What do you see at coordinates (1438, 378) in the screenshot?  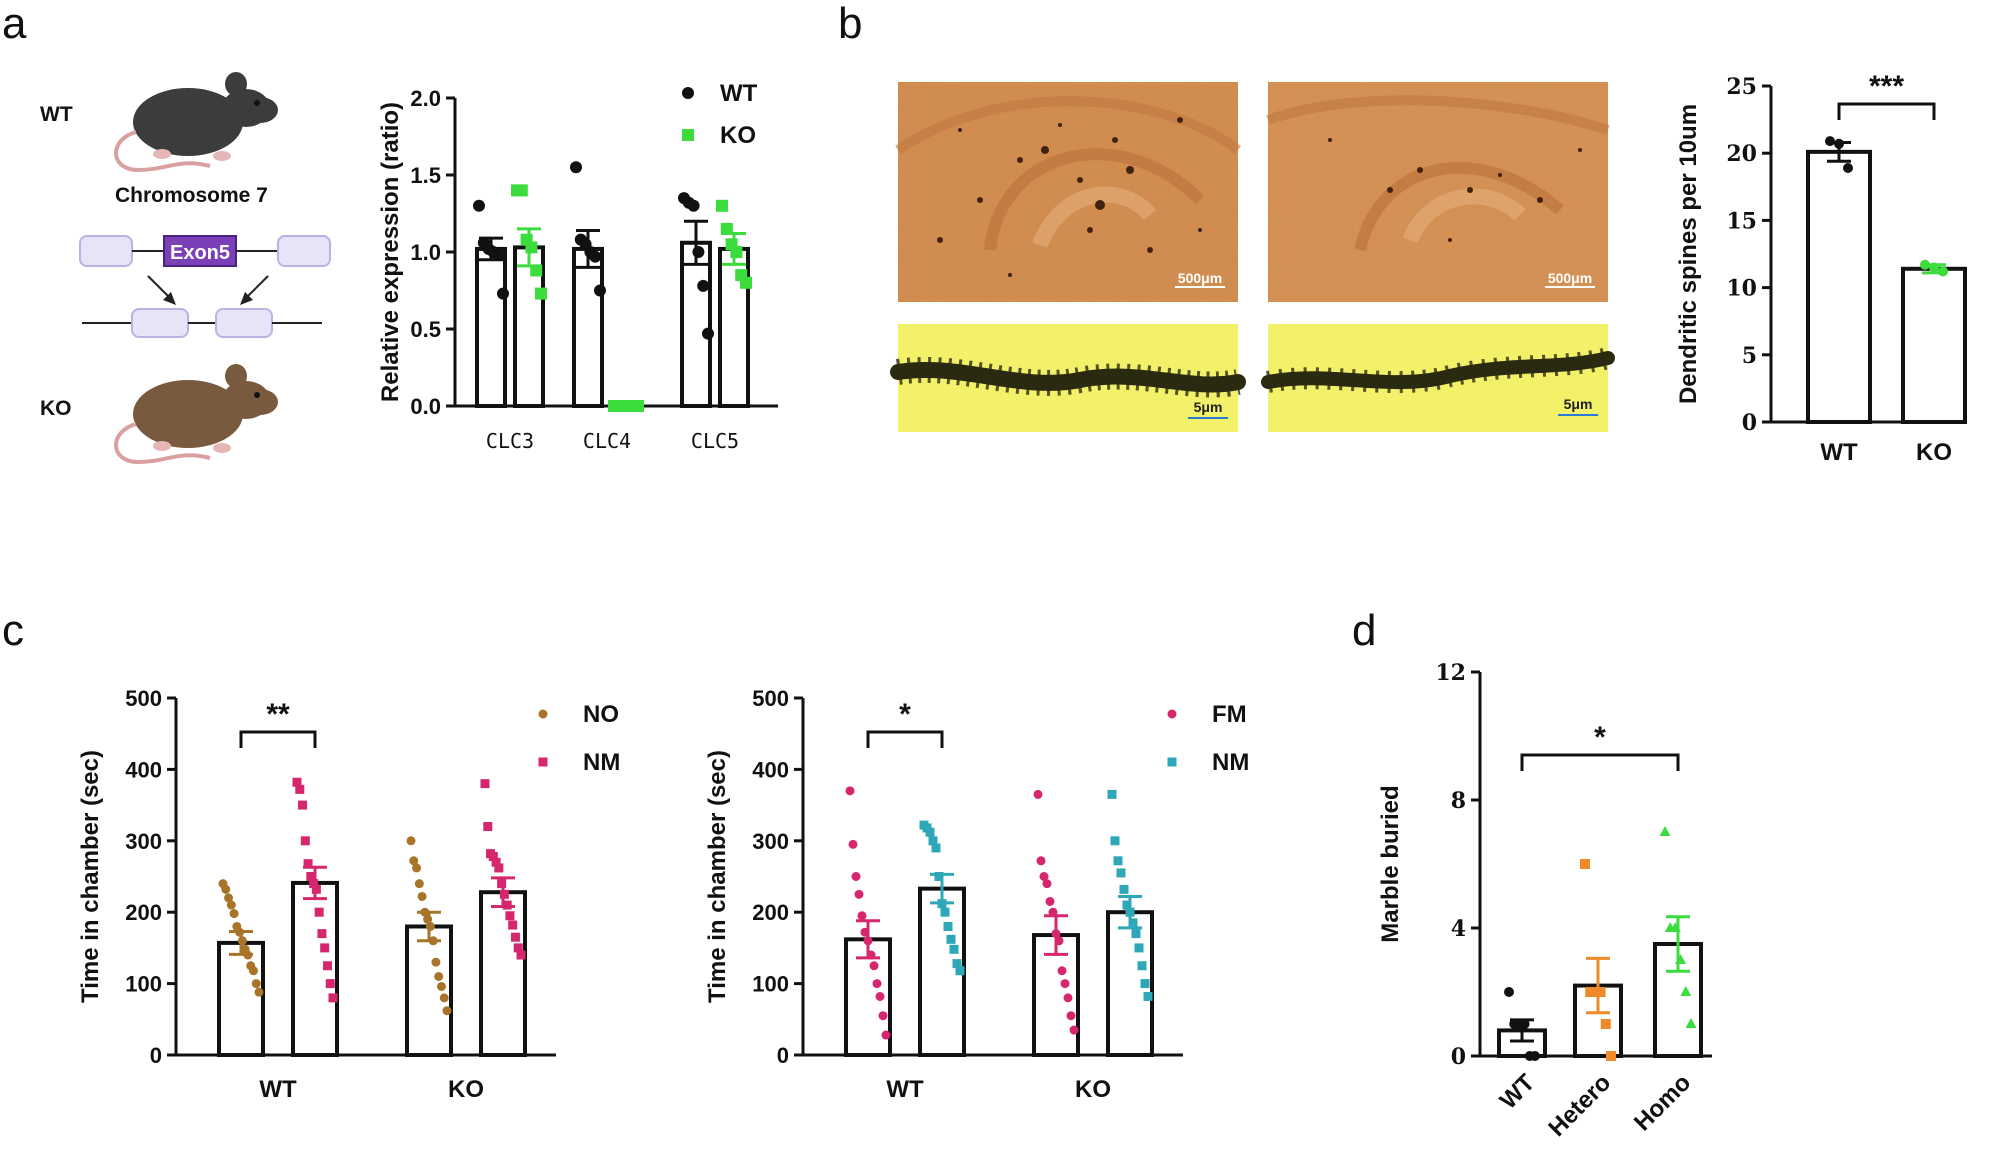 I see `micrograph-ko-dendrite: 5μm` at bounding box center [1438, 378].